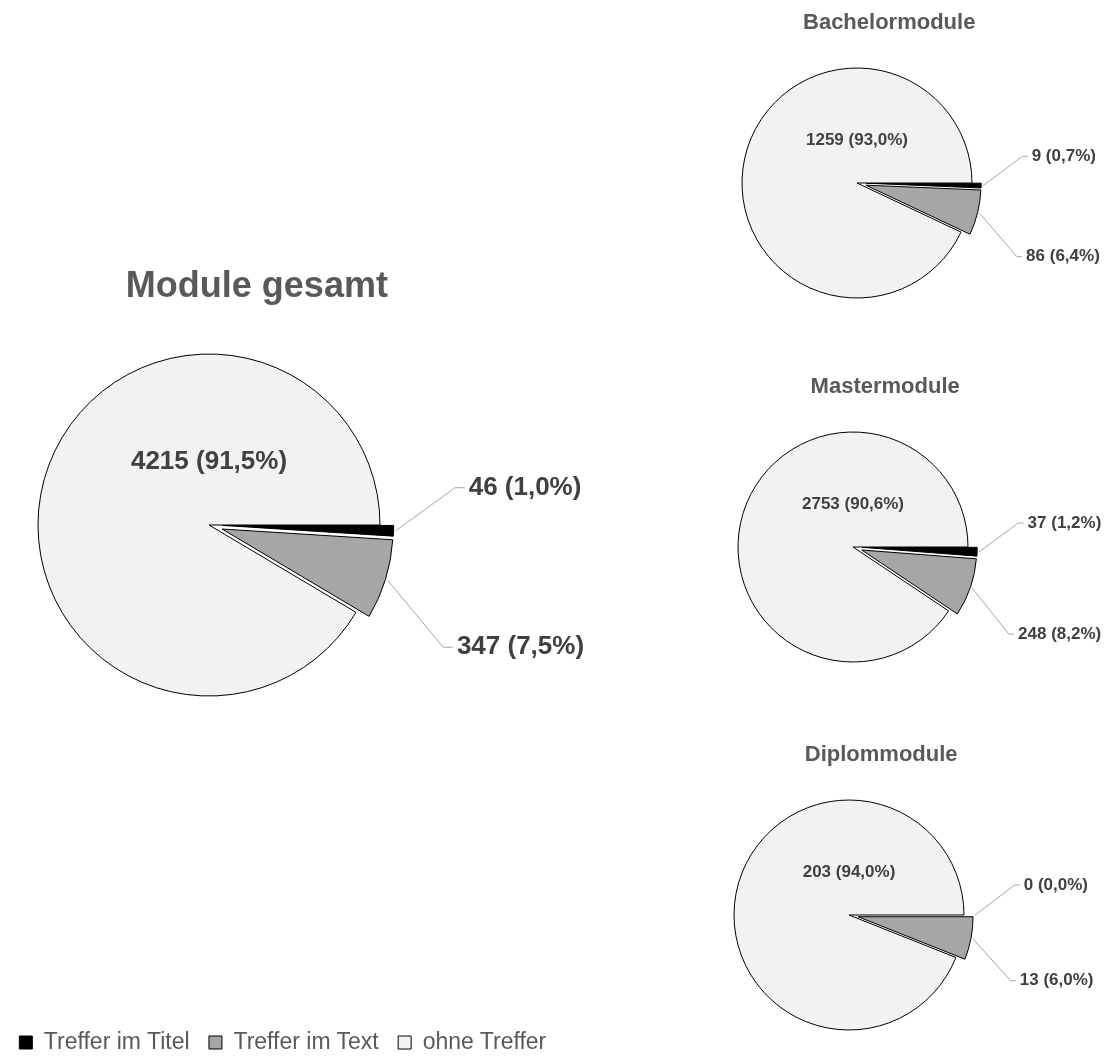  What do you see at coordinates (116, 1040) in the screenshot?
I see `legend-label: Treffer im Titel` at bounding box center [116, 1040].